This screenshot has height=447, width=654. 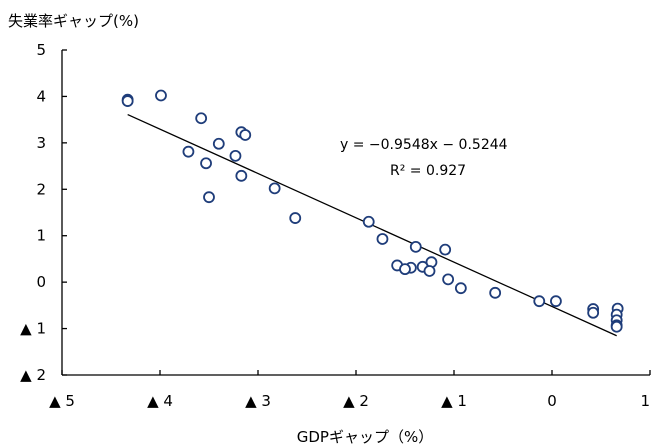 I want to click on y-axis: 5 4 3 2 1 0 ▲ 1 ▲ 2, so click(x=43, y=212).